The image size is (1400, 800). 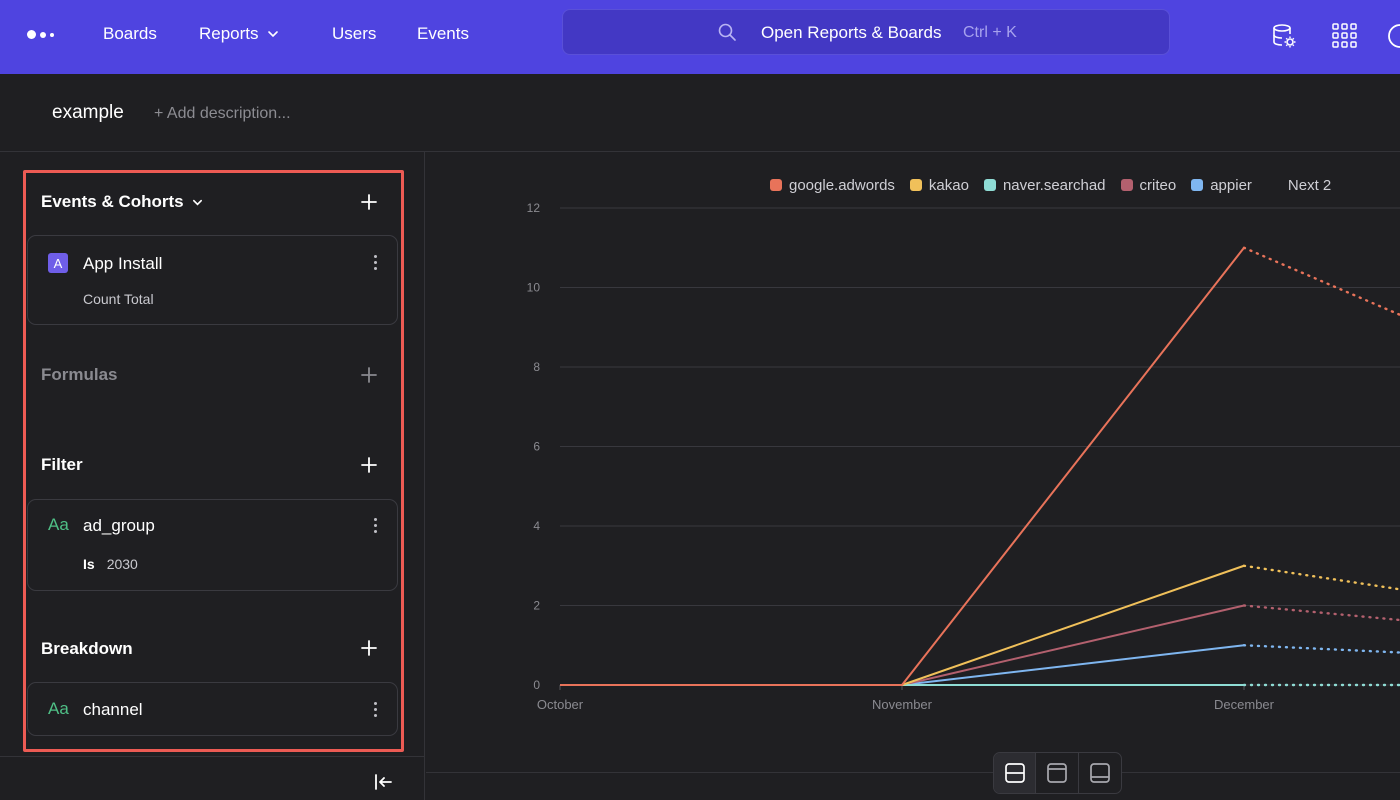 What do you see at coordinates (1321, 281) in the screenshot?
I see `series-forecast-line-google-adwords` at bounding box center [1321, 281].